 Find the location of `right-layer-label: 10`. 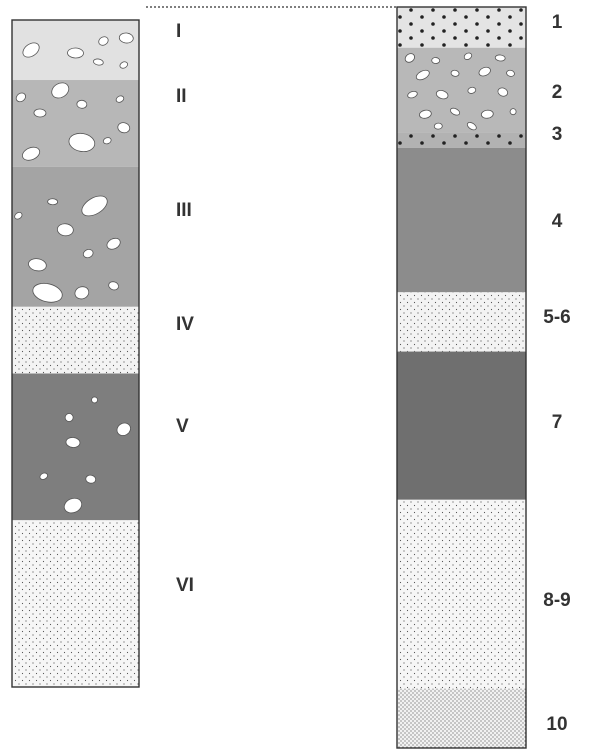

right-layer-label: 10 is located at coordinates (556, 724).